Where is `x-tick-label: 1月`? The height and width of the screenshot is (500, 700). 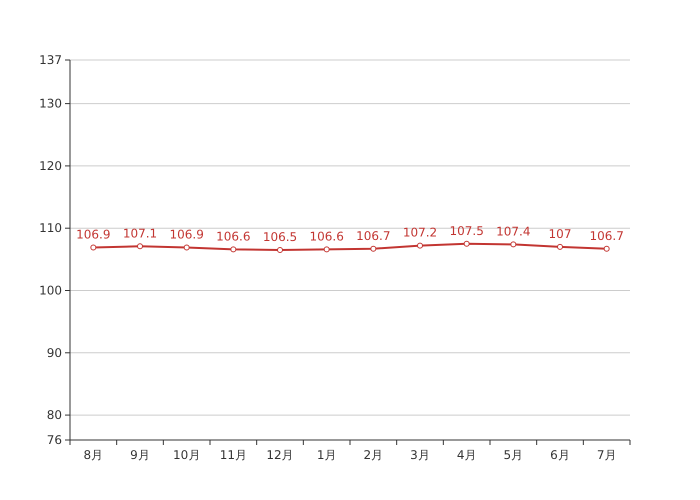 x-tick-label: 1月 is located at coordinates (326, 455).